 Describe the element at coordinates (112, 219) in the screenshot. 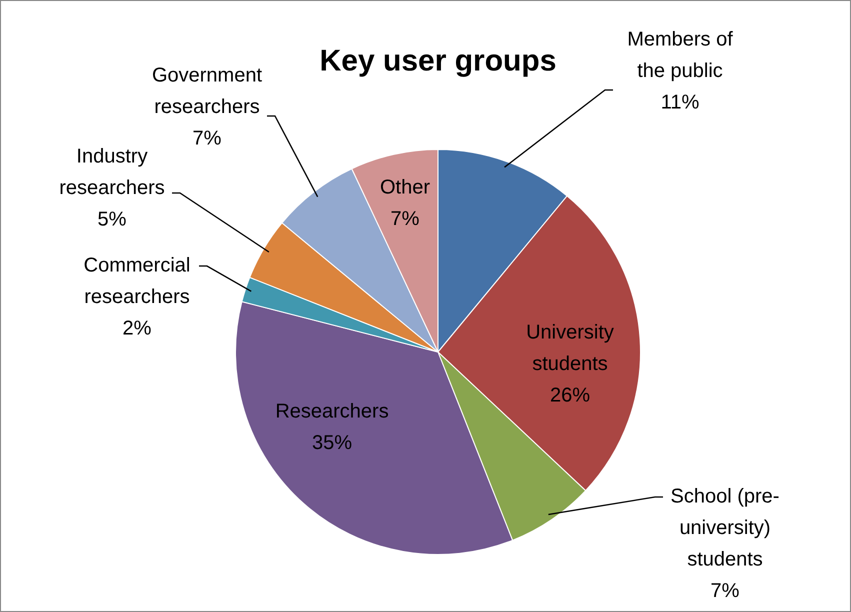

I see `data-label: 5%` at that location.